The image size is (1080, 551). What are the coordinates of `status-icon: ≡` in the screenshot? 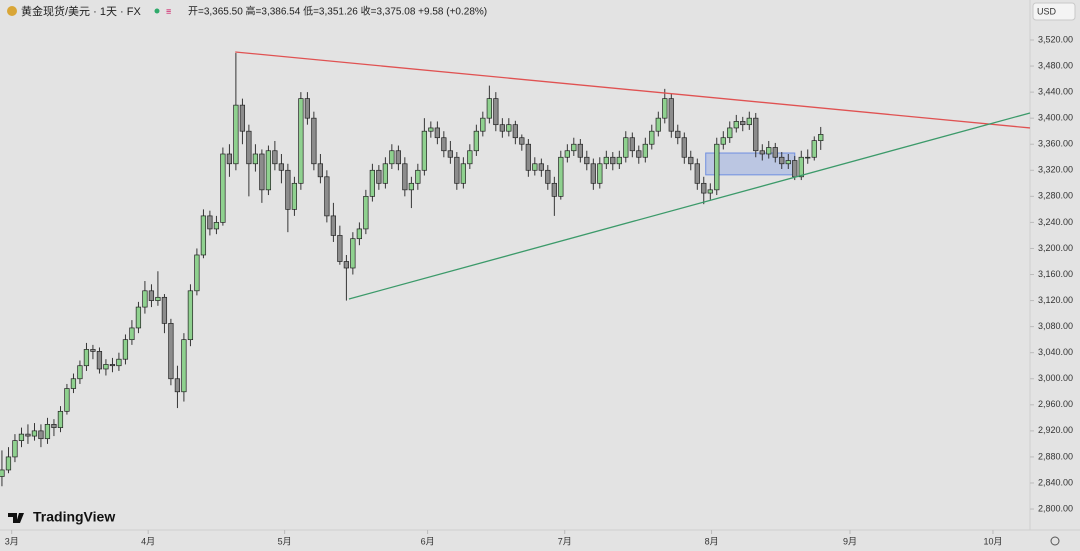 It's located at (168, 11).